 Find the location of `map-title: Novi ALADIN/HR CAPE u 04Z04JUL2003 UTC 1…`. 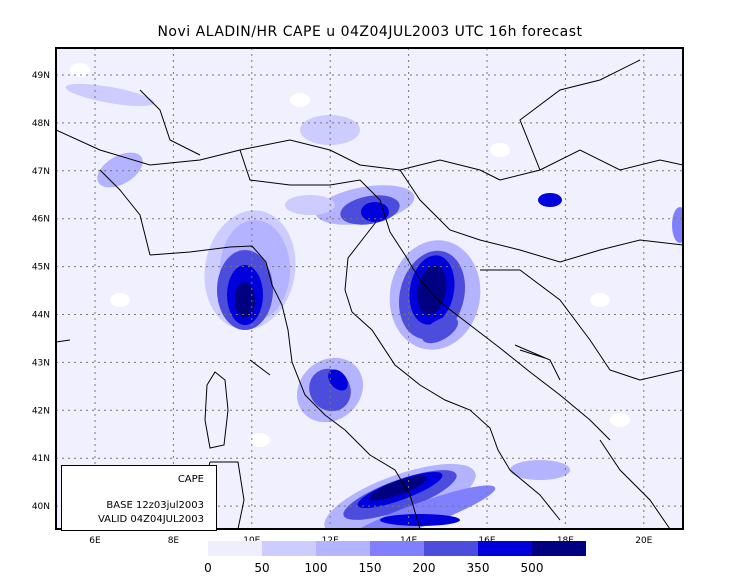

map-title: Novi ALADIN/HR CAPE u 04Z04JUL2003 UTC 1… is located at coordinates (370, 32).